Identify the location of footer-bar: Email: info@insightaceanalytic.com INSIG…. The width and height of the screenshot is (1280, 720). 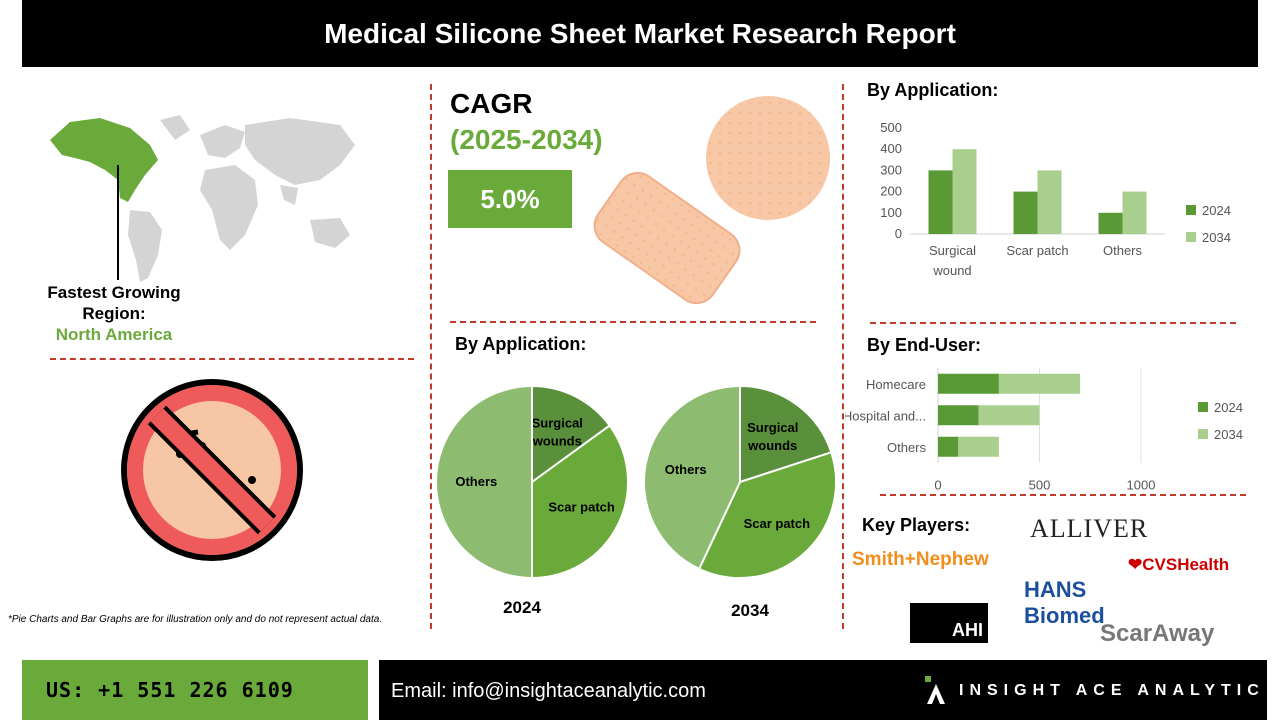
(823, 690).